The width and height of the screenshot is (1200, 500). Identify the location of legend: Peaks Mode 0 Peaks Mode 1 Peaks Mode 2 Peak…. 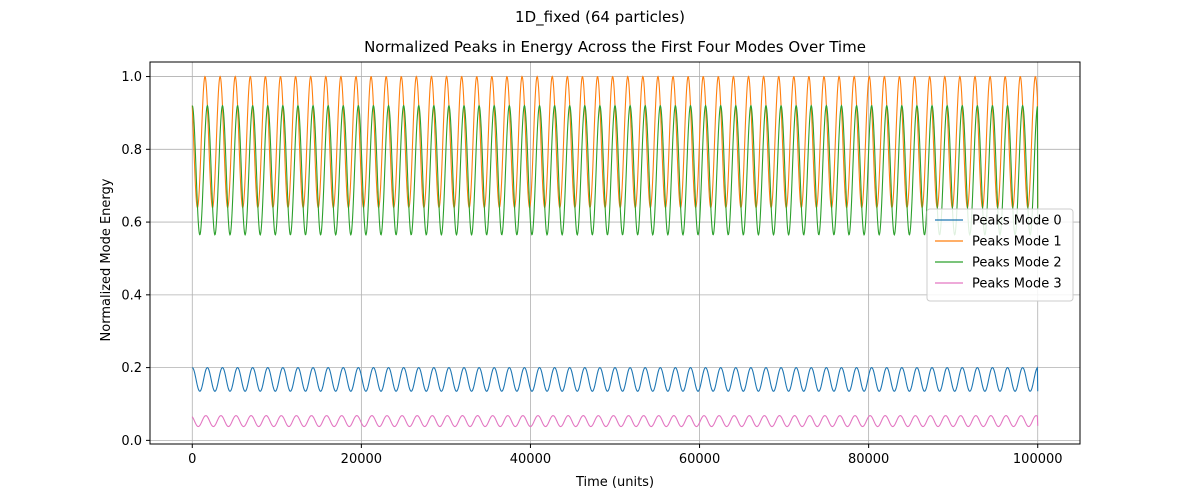
(1000, 255).